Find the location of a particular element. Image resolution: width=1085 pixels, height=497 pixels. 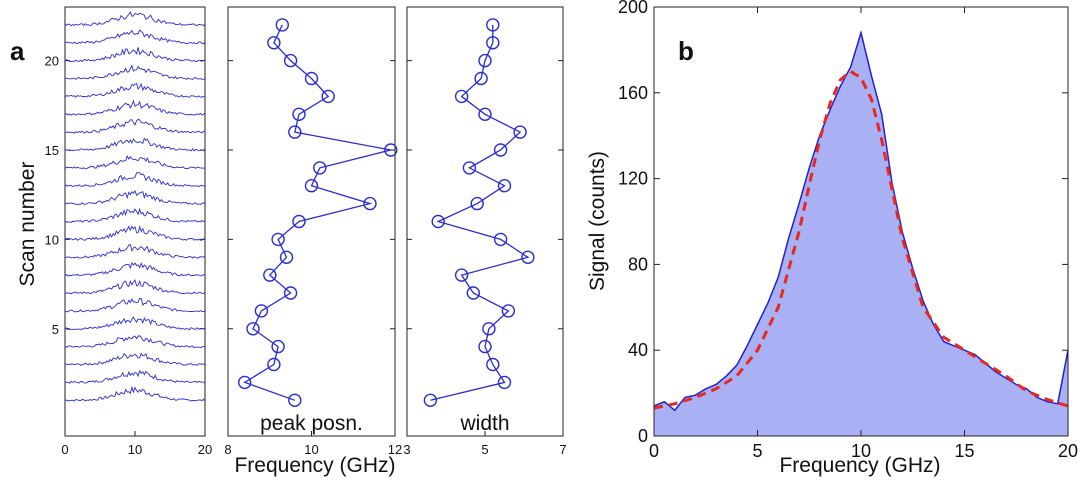

peak-annotation: peak posn. is located at coordinates (311, 423).